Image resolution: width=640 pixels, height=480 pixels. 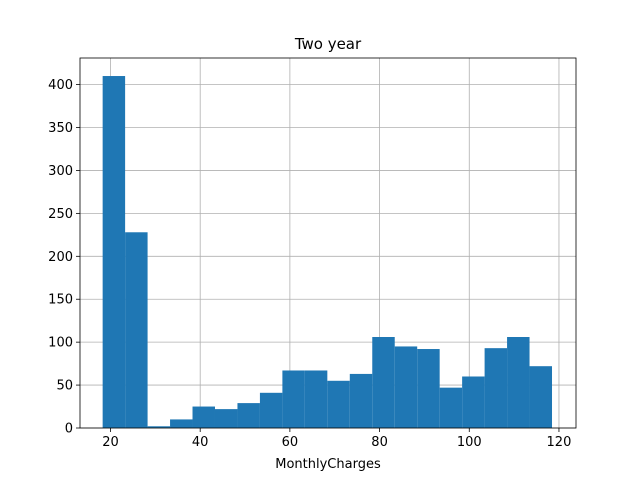 I want to click on y-tick-label: 250, so click(x=60, y=214).